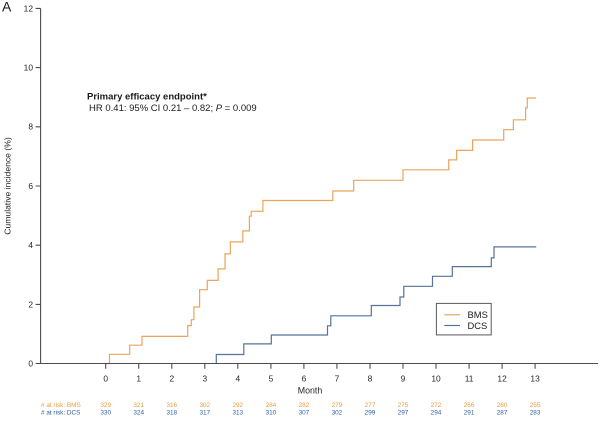 The height and width of the screenshot is (433, 600). Describe the element at coordinates (138, 379) in the screenshot. I see `svg-text: 1` at that location.